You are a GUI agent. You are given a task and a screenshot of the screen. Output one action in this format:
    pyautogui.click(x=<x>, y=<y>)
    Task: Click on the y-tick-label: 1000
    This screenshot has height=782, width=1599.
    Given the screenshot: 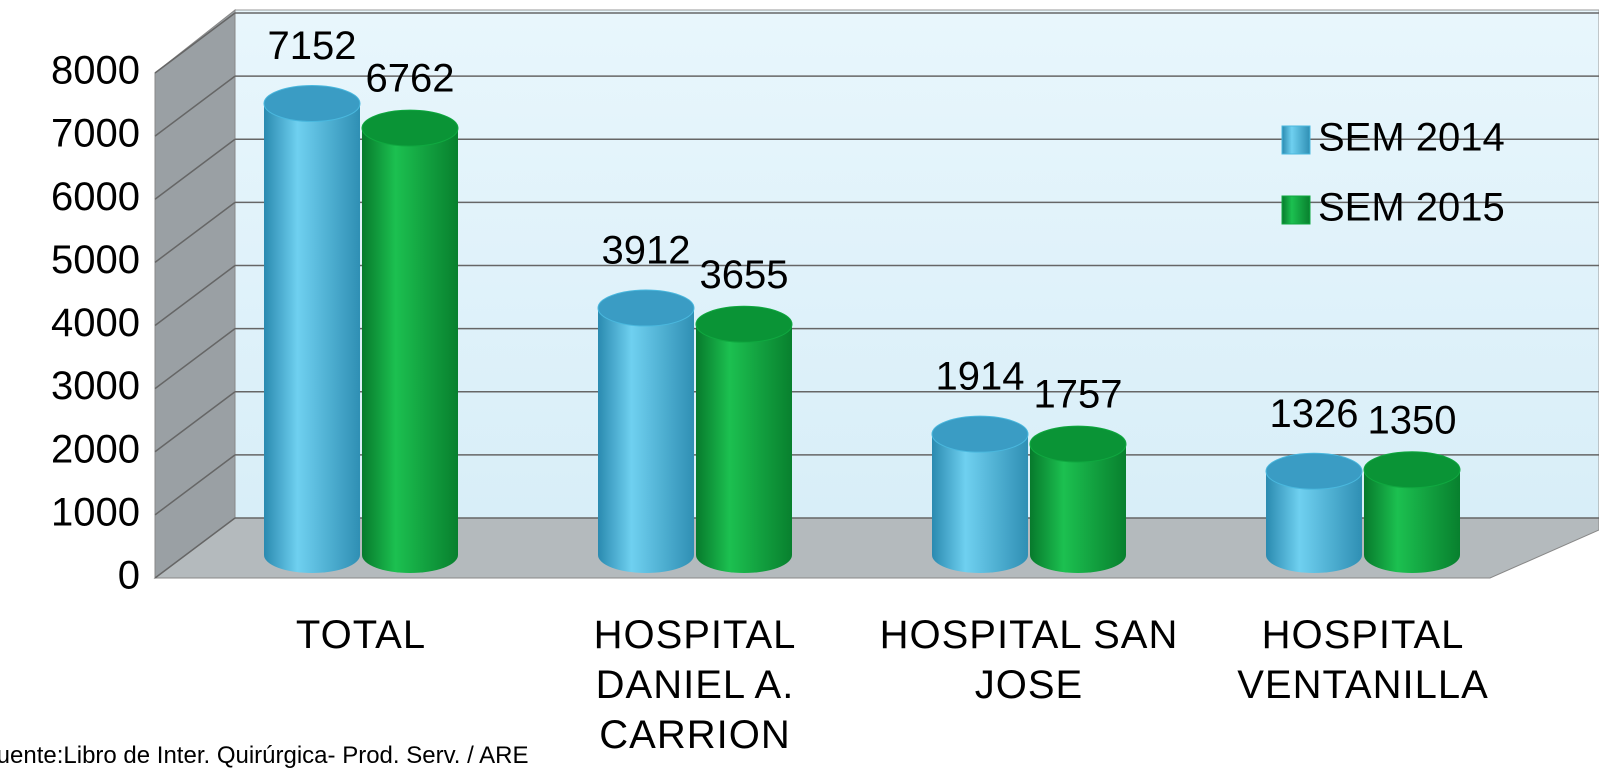 What is the action you would take?
    pyautogui.click(x=95, y=512)
    